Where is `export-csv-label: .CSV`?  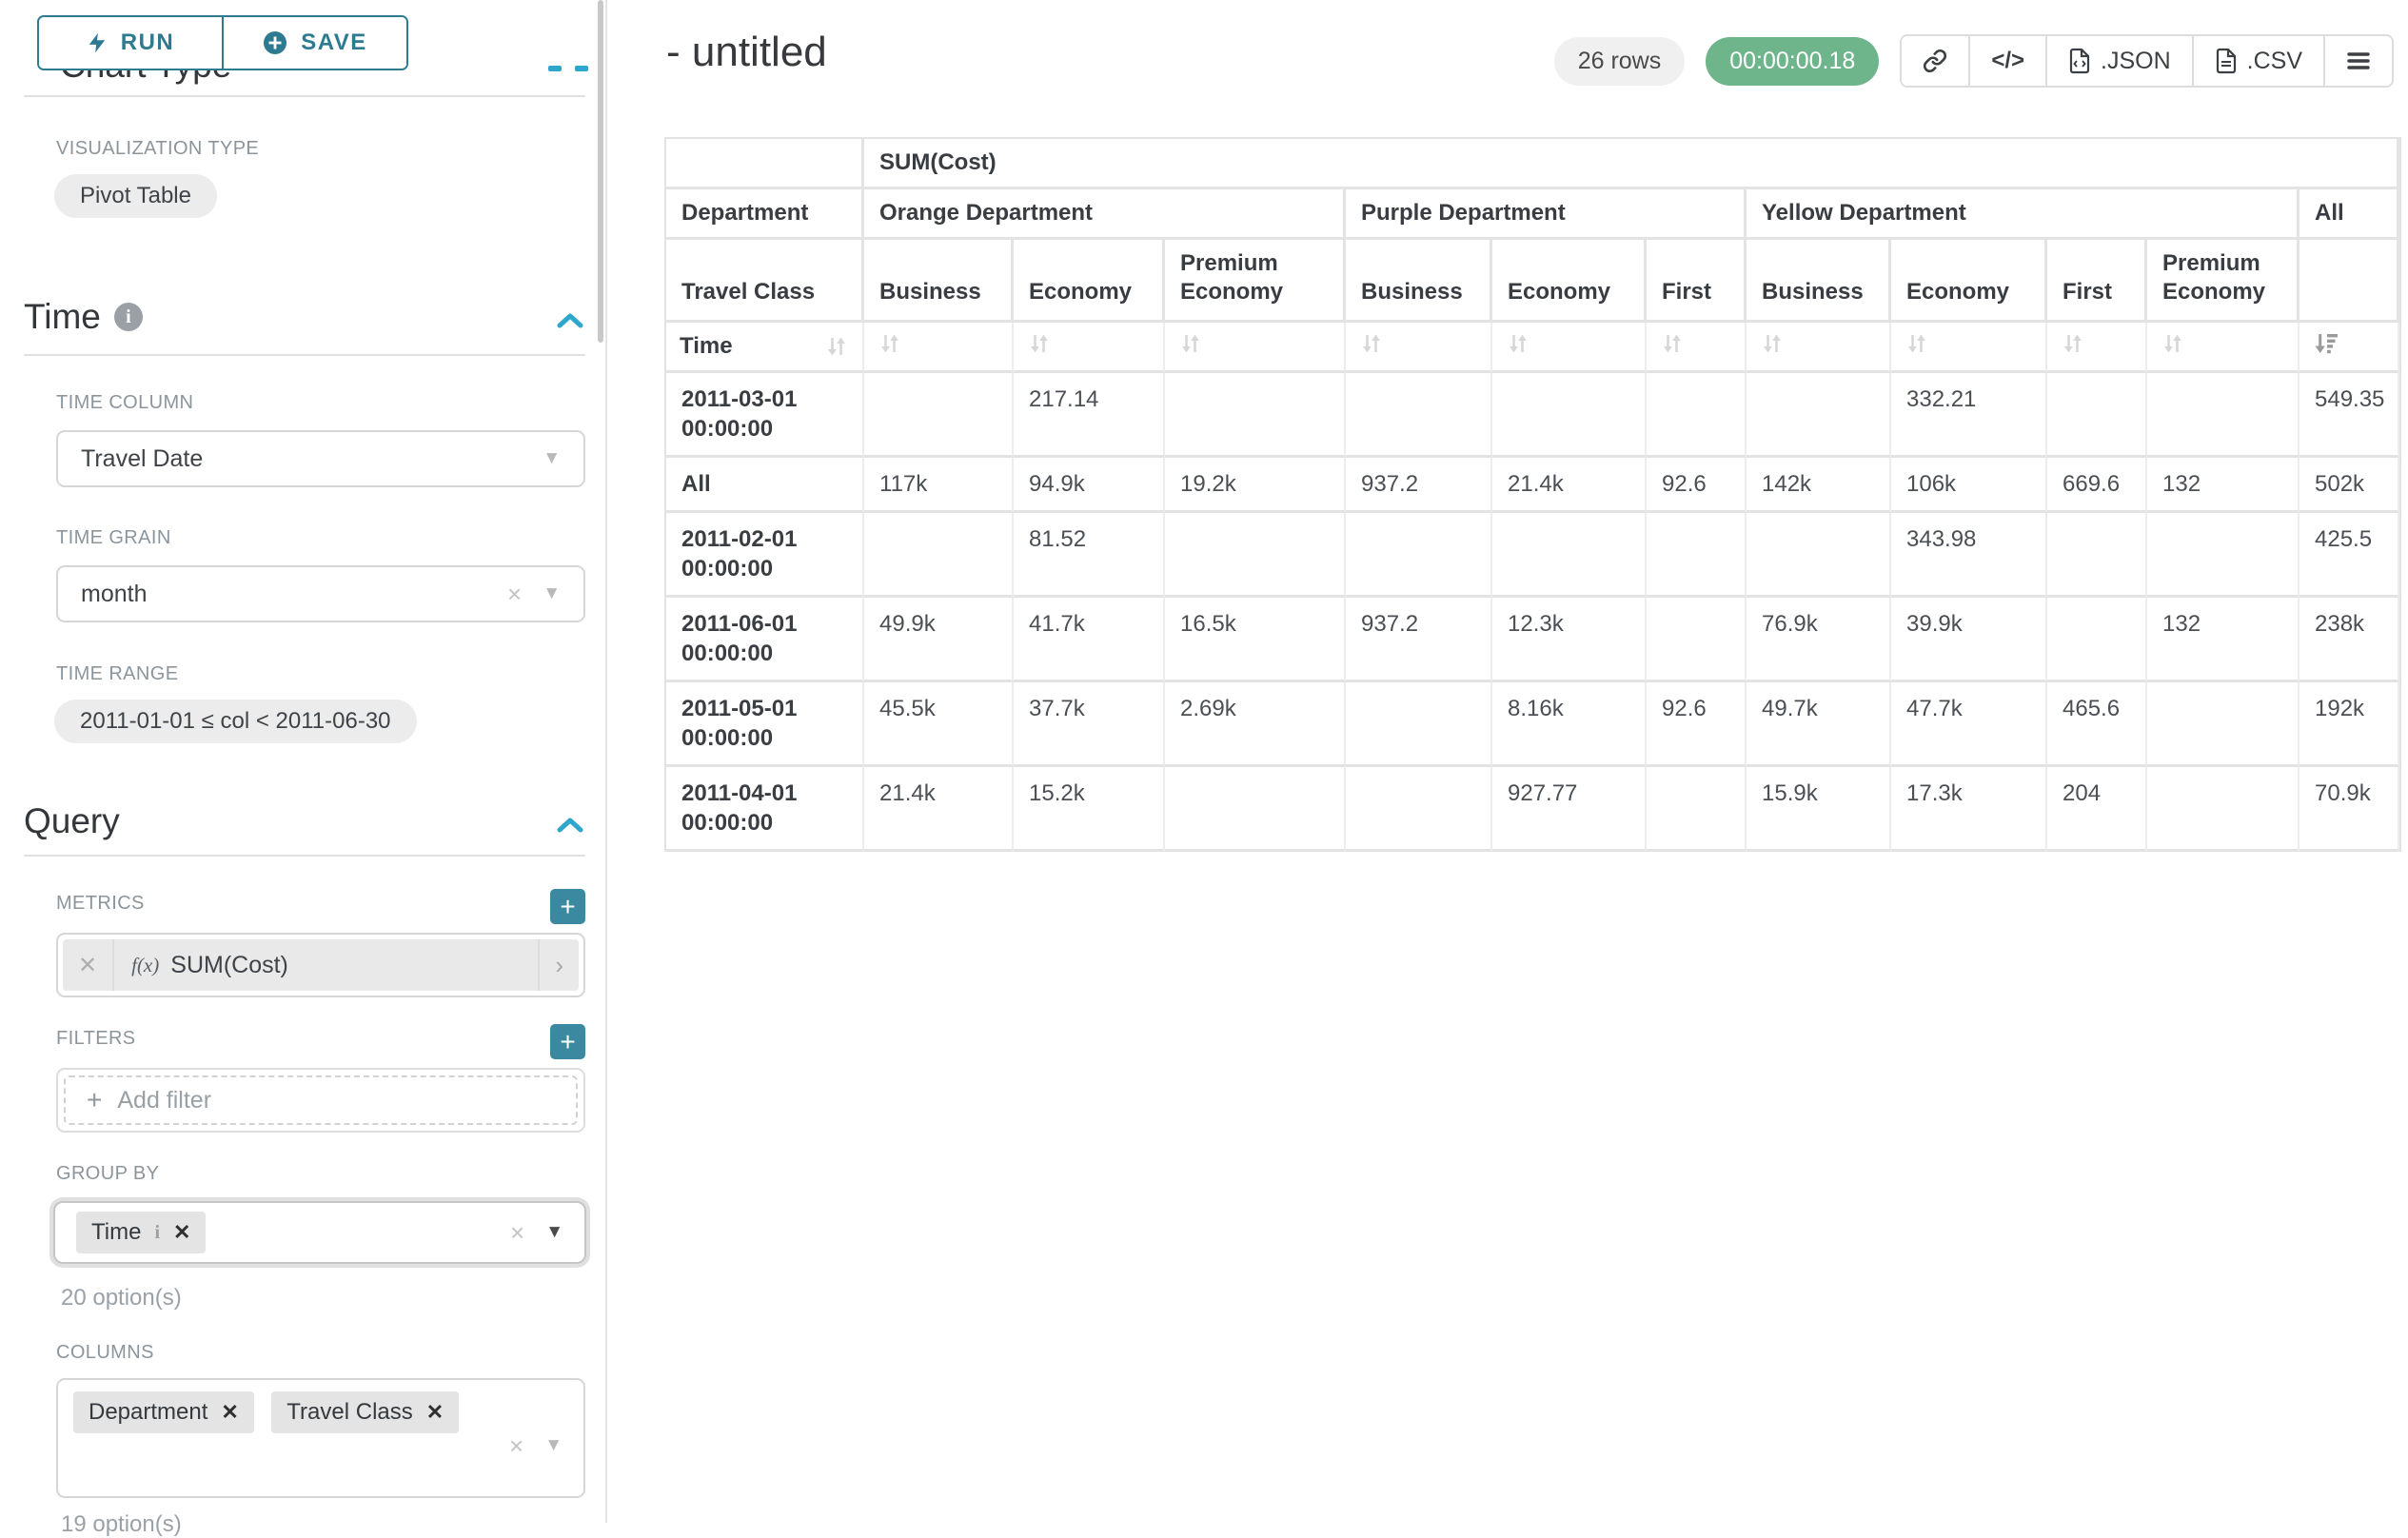
export-csv-label: .CSV is located at coordinates (2274, 60).